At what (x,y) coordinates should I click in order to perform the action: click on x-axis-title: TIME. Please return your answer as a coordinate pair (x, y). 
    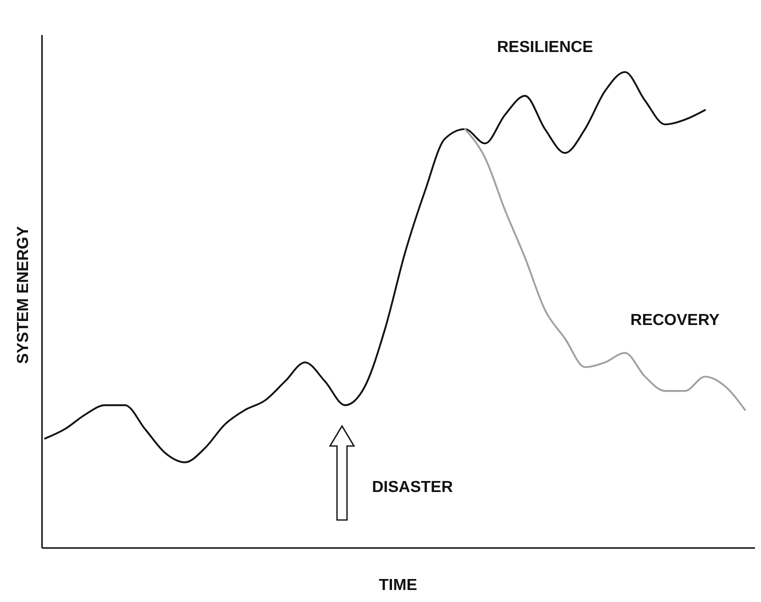
    Looking at the image, I should click on (398, 585).